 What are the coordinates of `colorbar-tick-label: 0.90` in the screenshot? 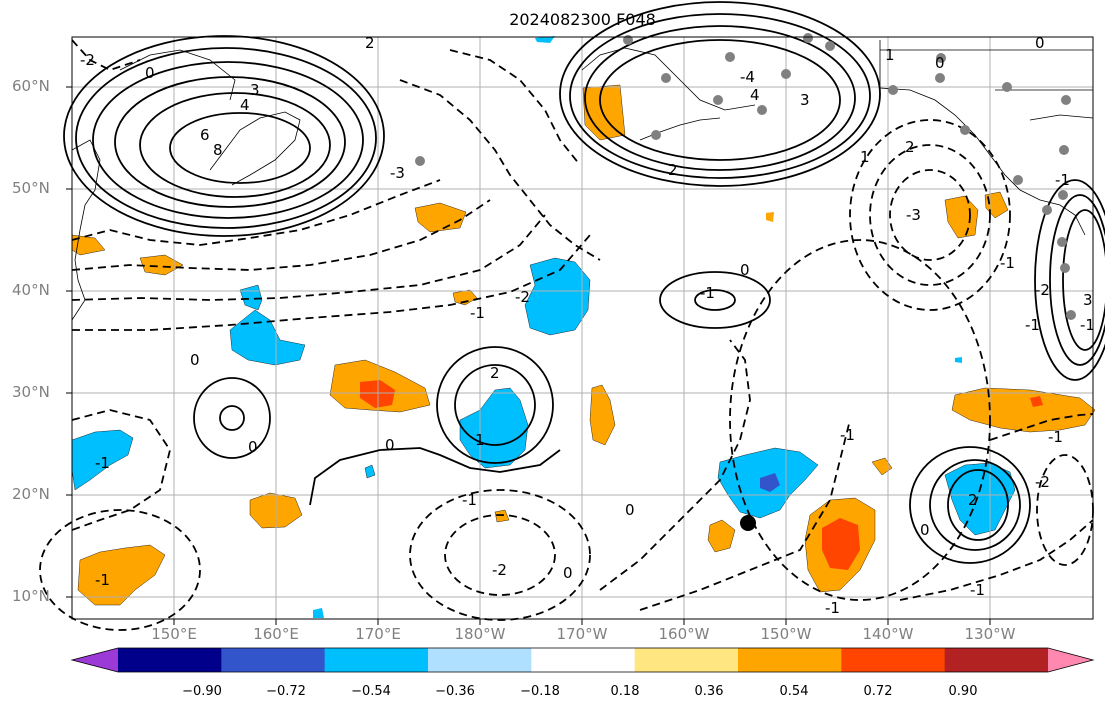 It's located at (963, 691).